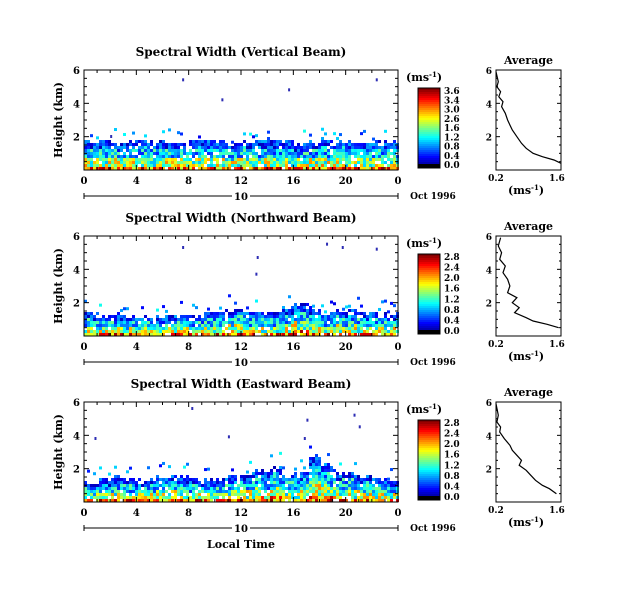 This screenshot has width=618, height=598. Describe the element at coordinates (452, 166) in the screenshot. I see `colorbar-tick-label: 0.0` at that location.